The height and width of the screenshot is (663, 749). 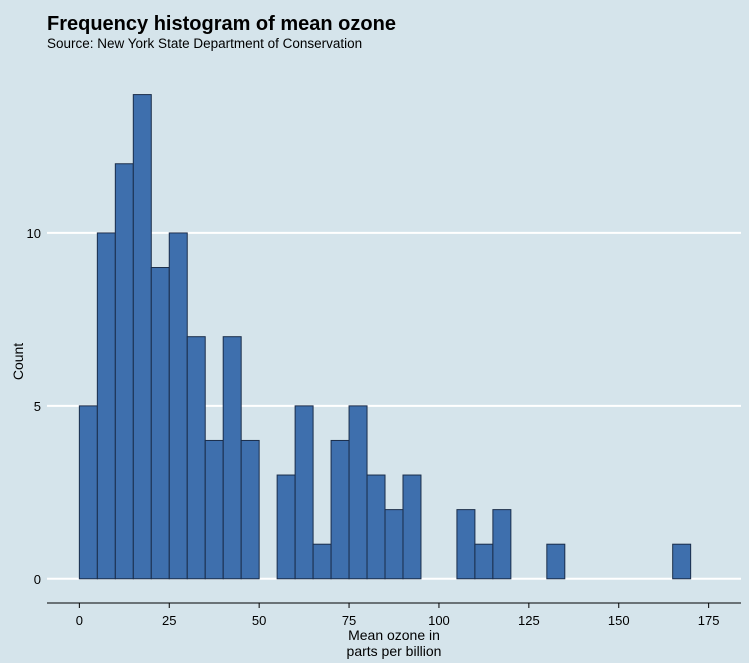 What do you see at coordinates (439, 620) in the screenshot?
I see `x-tick-label: 100` at bounding box center [439, 620].